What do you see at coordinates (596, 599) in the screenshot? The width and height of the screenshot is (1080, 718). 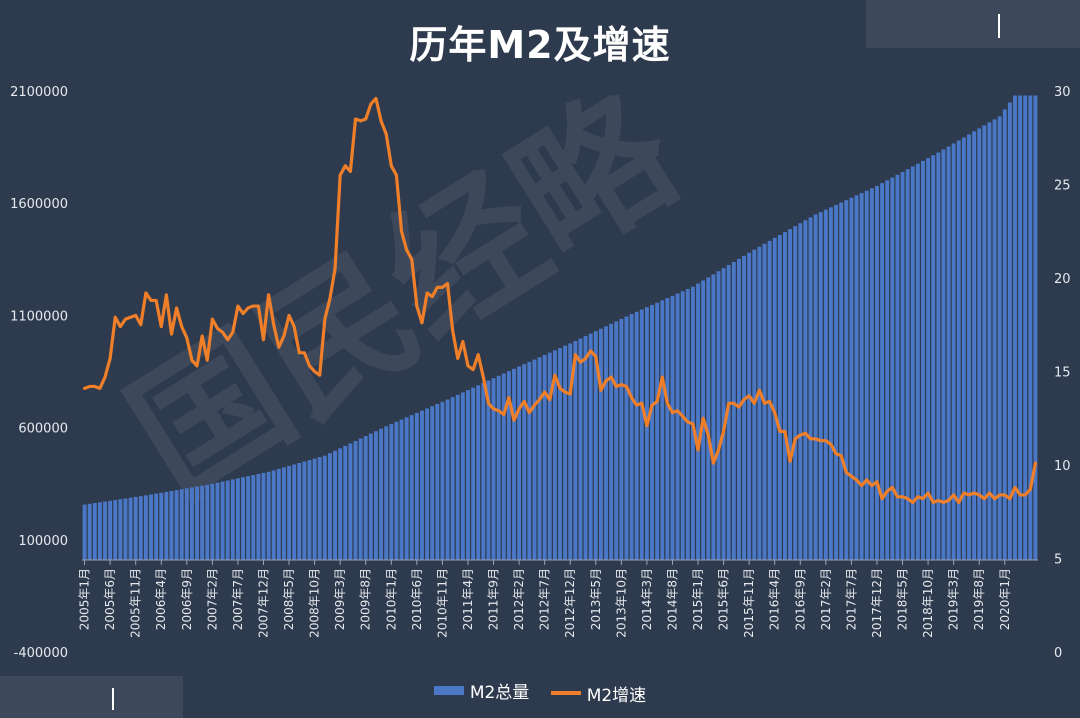 I see `x-axis-tick-label: 2013年5月` at bounding box center [596, 599].